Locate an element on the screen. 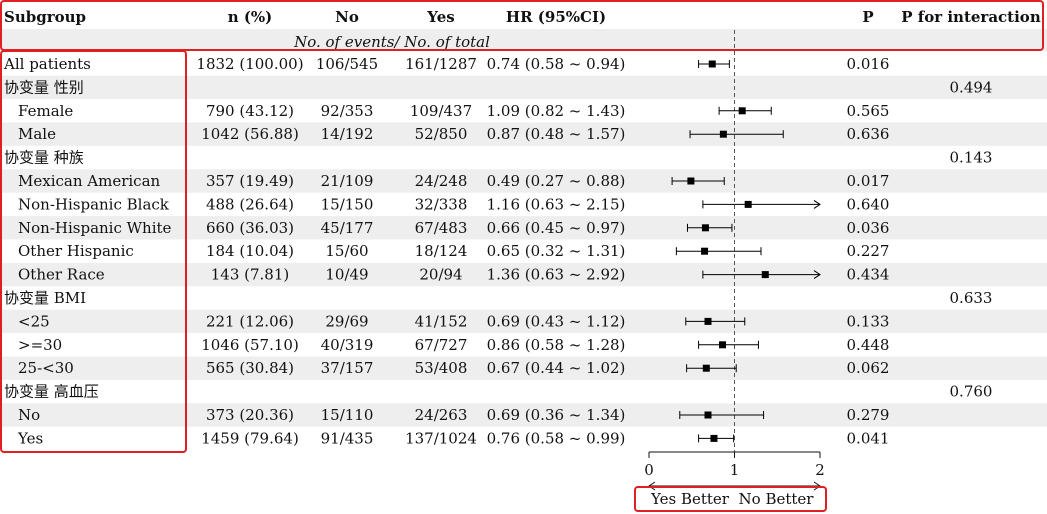 This screenshot has height=514, width=1047. table-row: 协变量 种族 0.143 is located at coordinates (498, 158).